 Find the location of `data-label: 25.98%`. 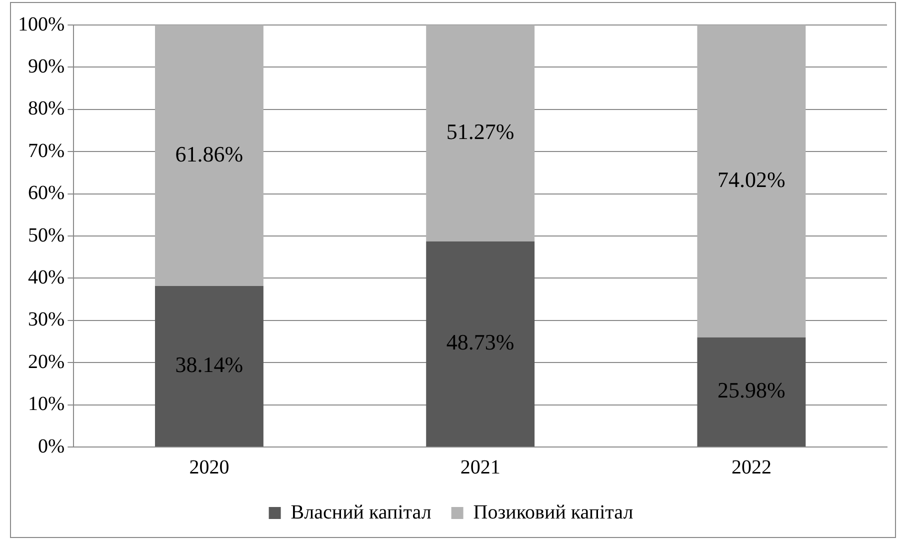

data-label: 25.98% is located at coordinates (752, 390).